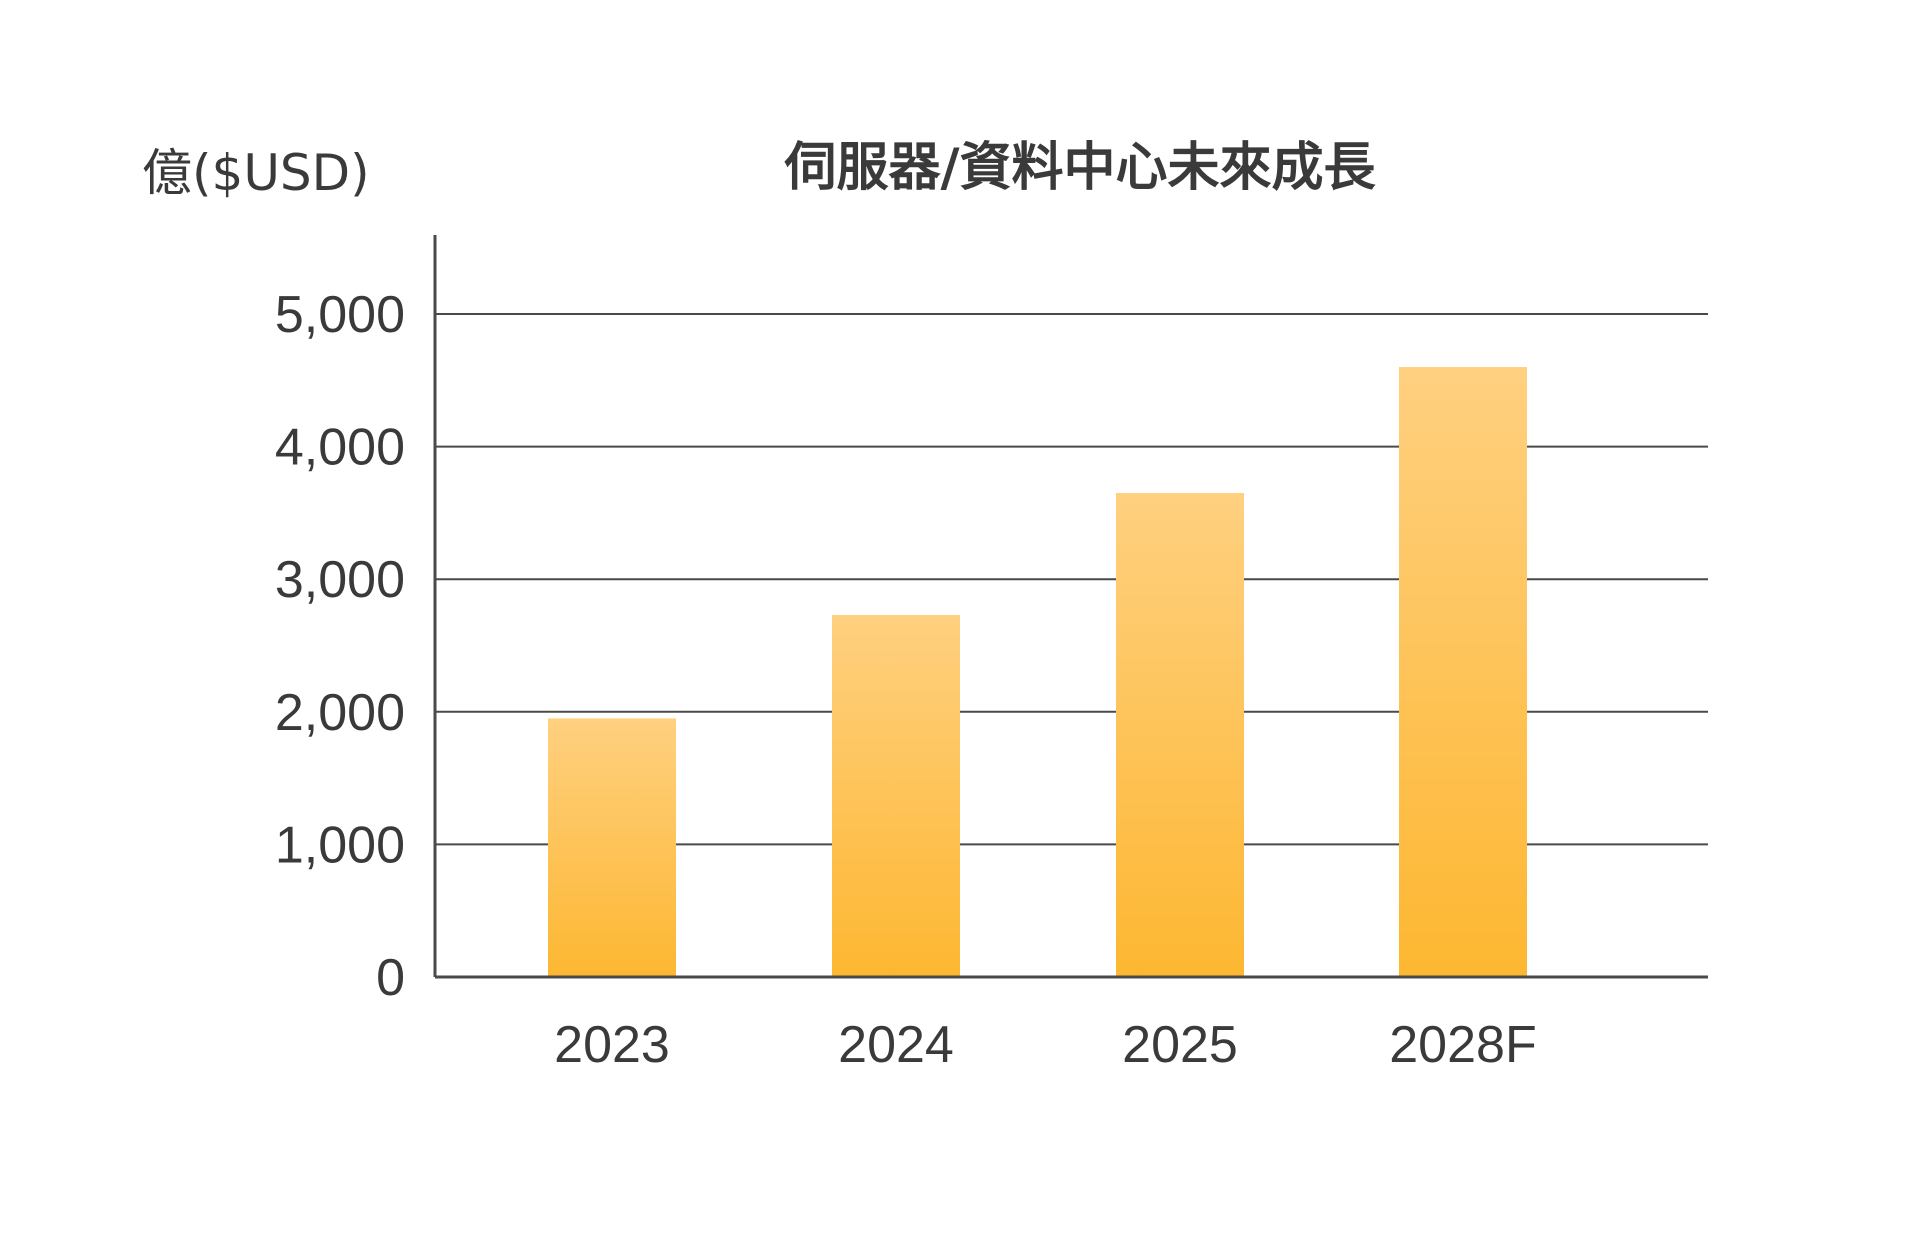 This screenshot has width=1920, height=1236. I want to click on y-tick-label: 4,000, so click(340, 448).